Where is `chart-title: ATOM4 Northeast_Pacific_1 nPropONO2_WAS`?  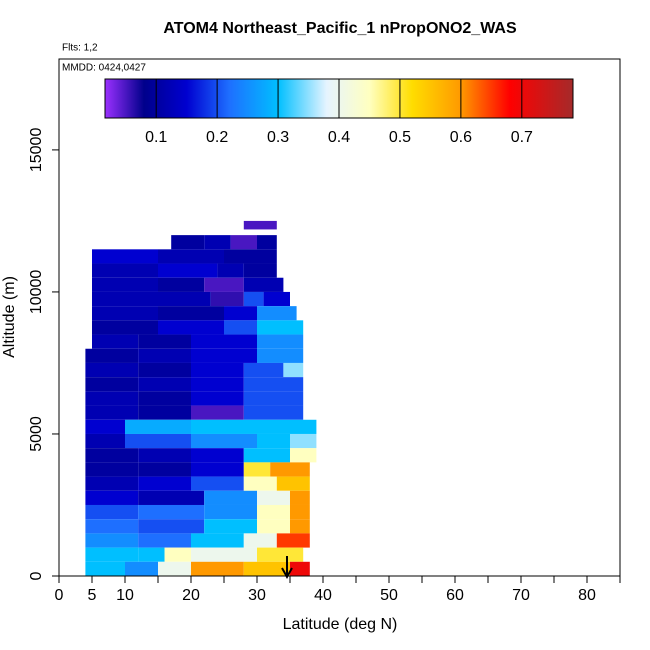
chart-title: ATOM4 Northeast_Pacific_1 nPropONO2_WAS is located at coordinates (340, 28).